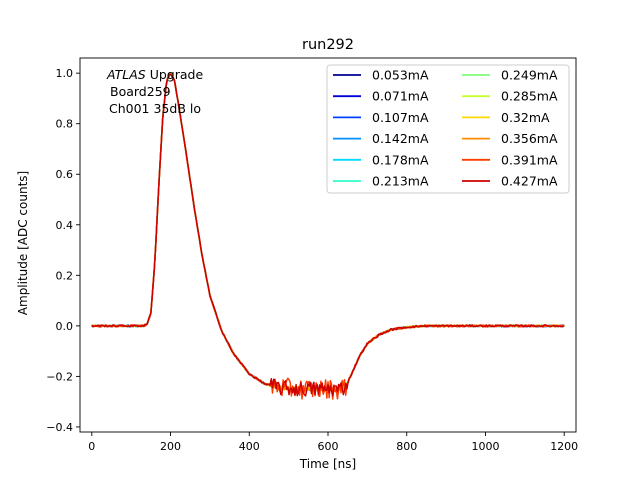 The height and width of the screenshot is (480, 640). What do you see at coordinates (140, 91) in the screenshot?
I see `annotation-line-2: Board259` at bounding box center [140, 91].